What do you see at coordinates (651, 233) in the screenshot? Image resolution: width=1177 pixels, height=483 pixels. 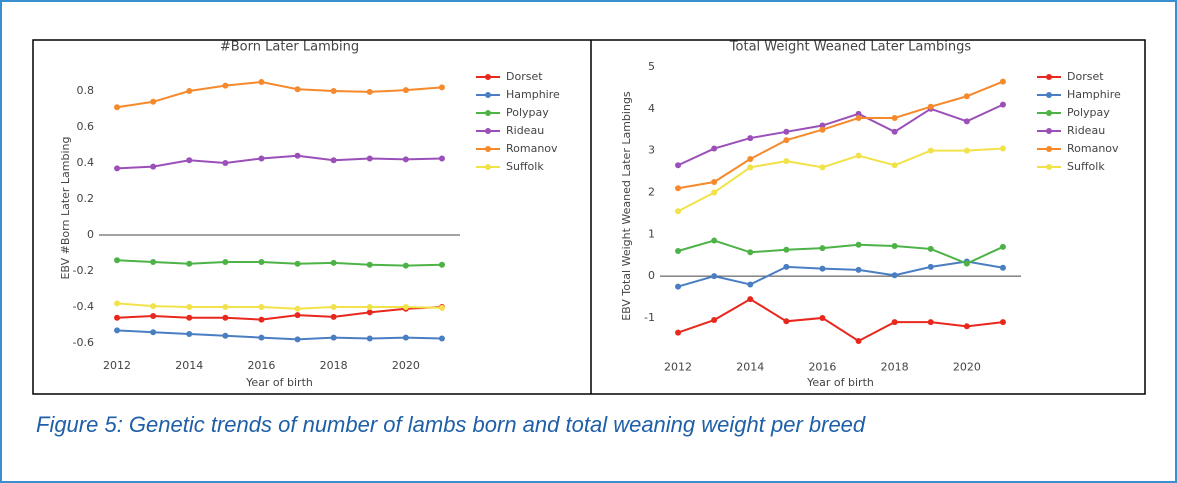 I see `y-tick-label: 1` at bounding box center [651, 233].